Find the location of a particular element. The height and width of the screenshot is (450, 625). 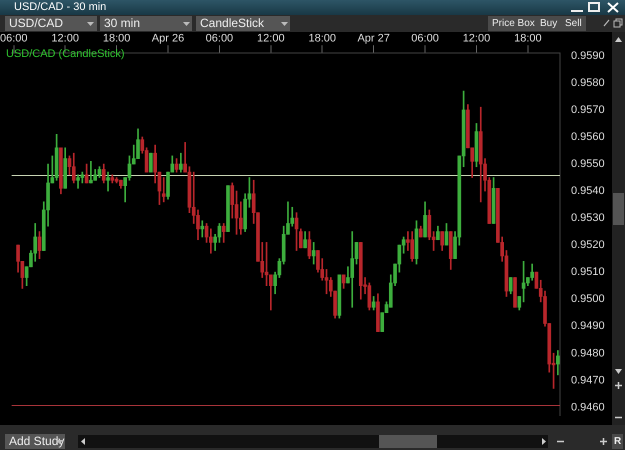

y-tick-label: 0.9530 is located at coordinates (588, 218).